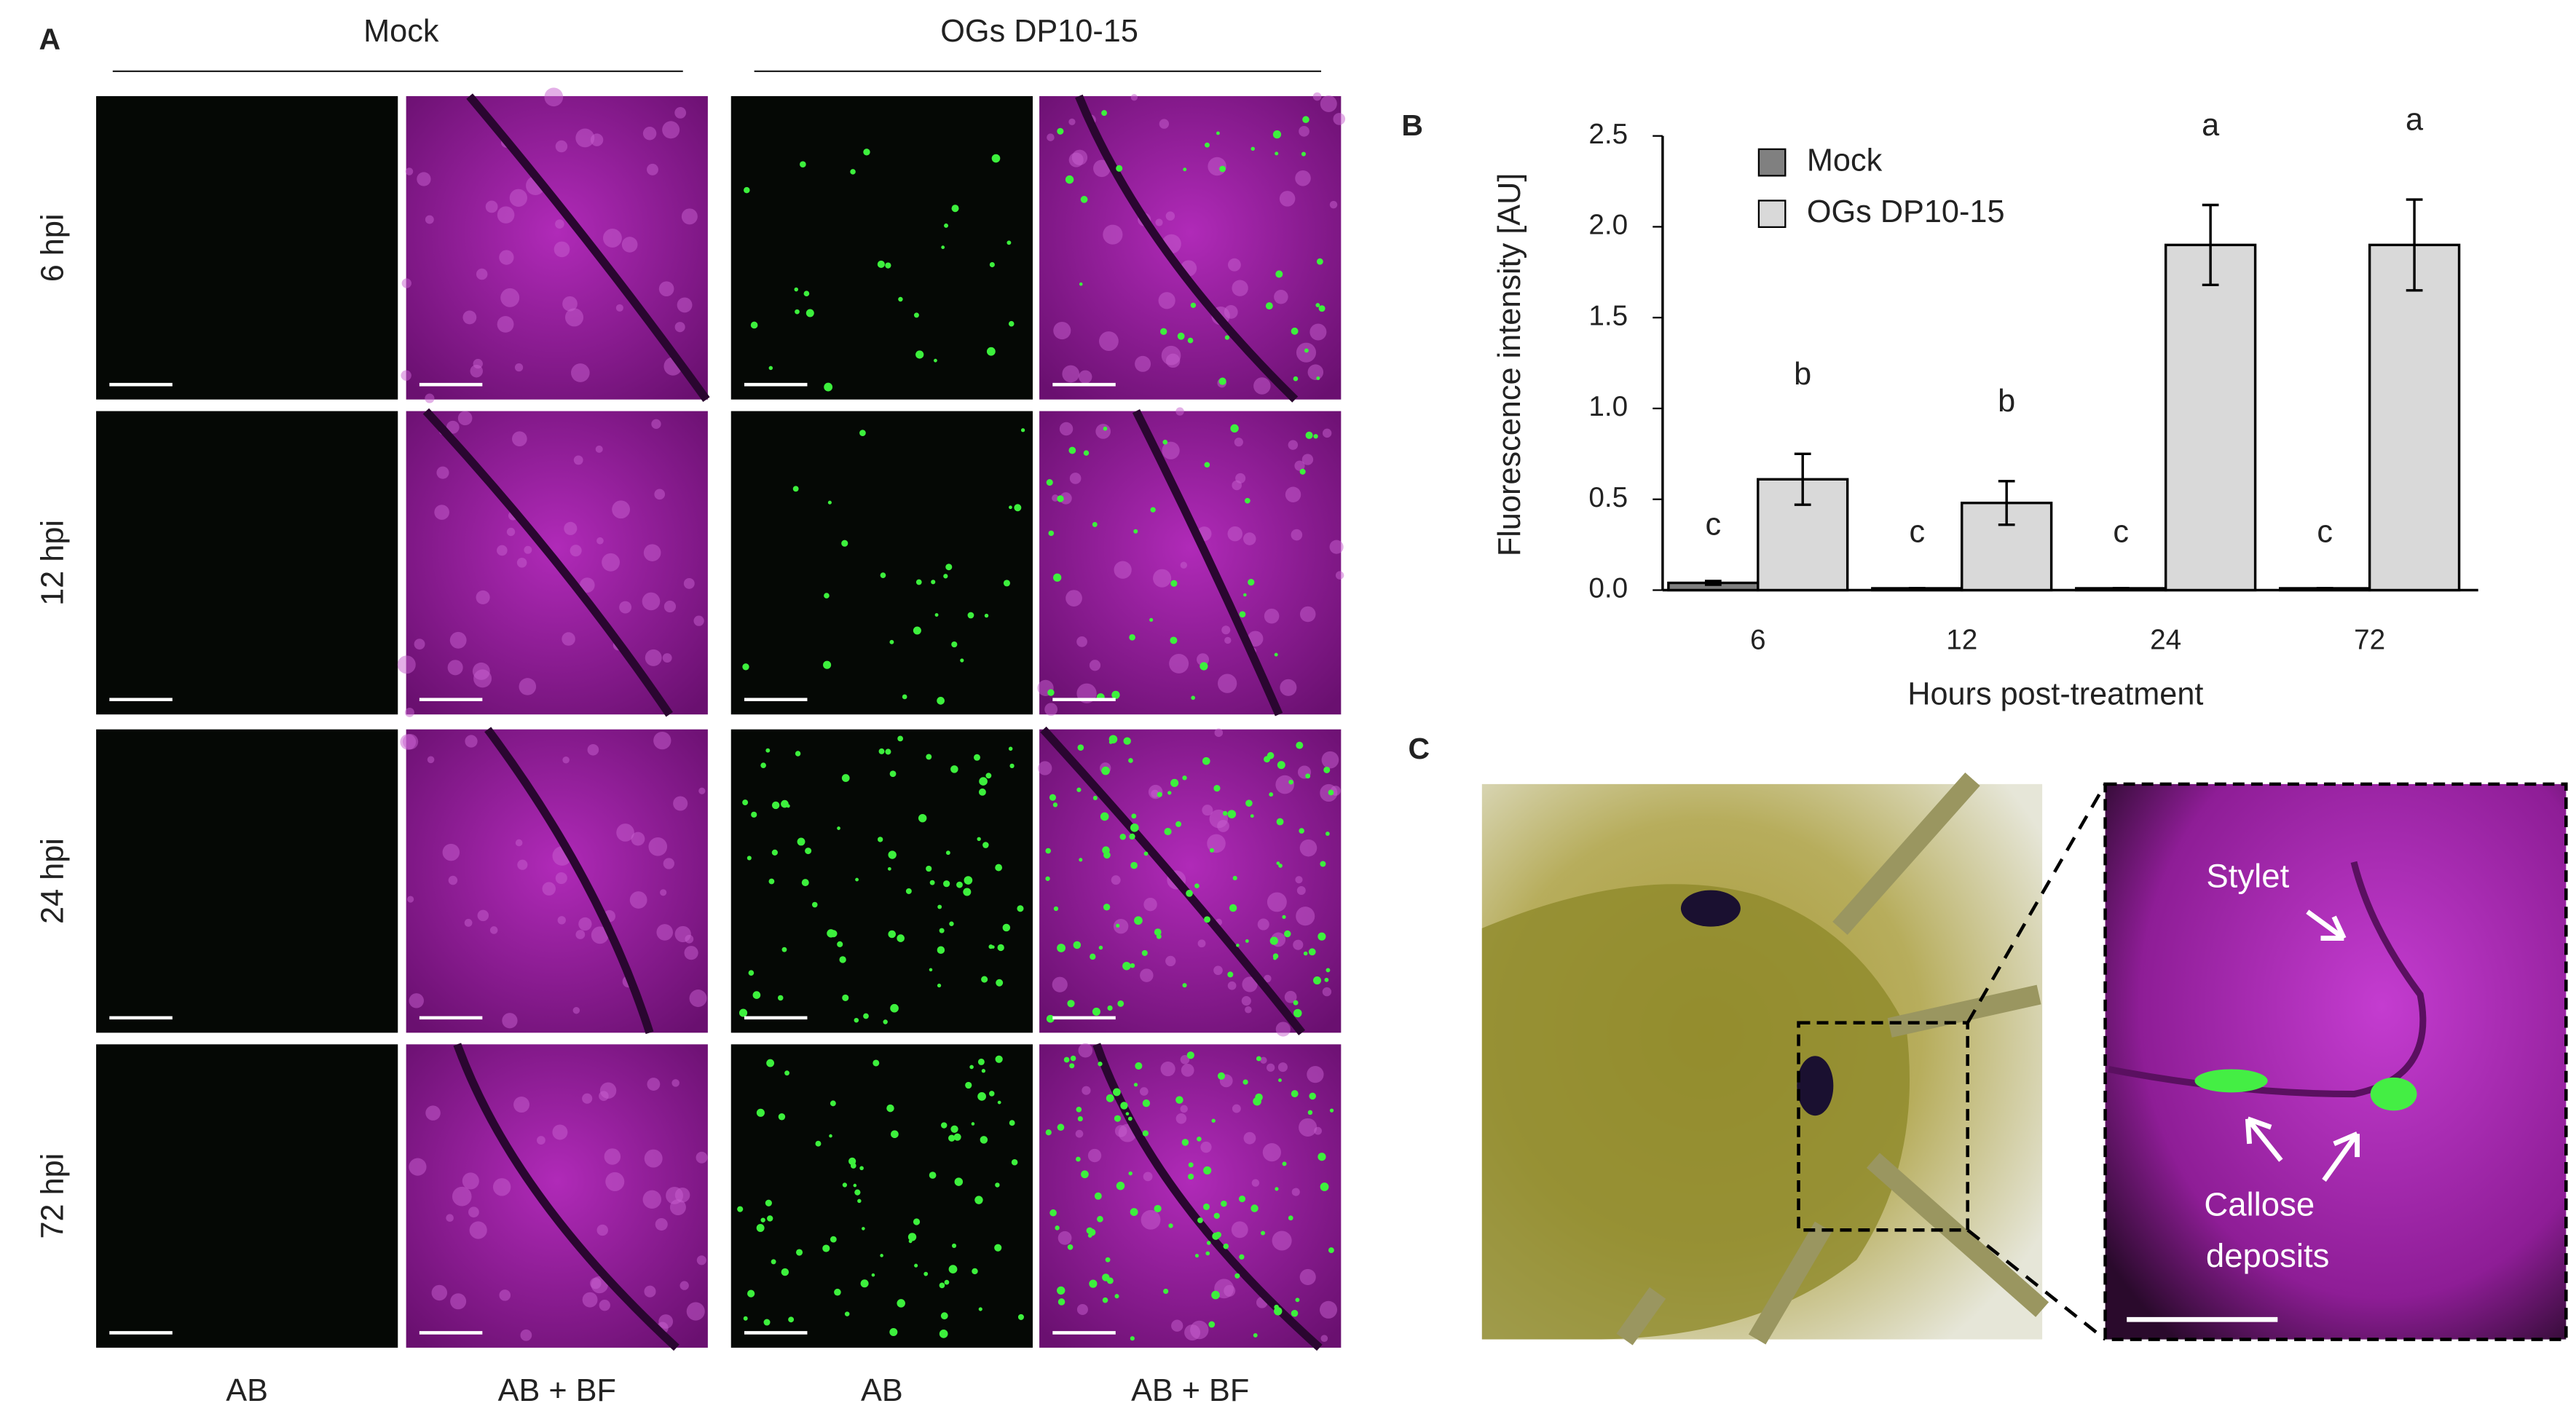 The width and height of the screenshot is (2576, 1414). Describe the element at coordinates (1772, 162) in the screenshot. I see `legend-swatch` at that location.